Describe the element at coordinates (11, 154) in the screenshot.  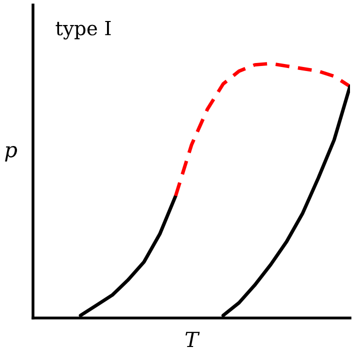
I see `y-axis-title: p` at that location.